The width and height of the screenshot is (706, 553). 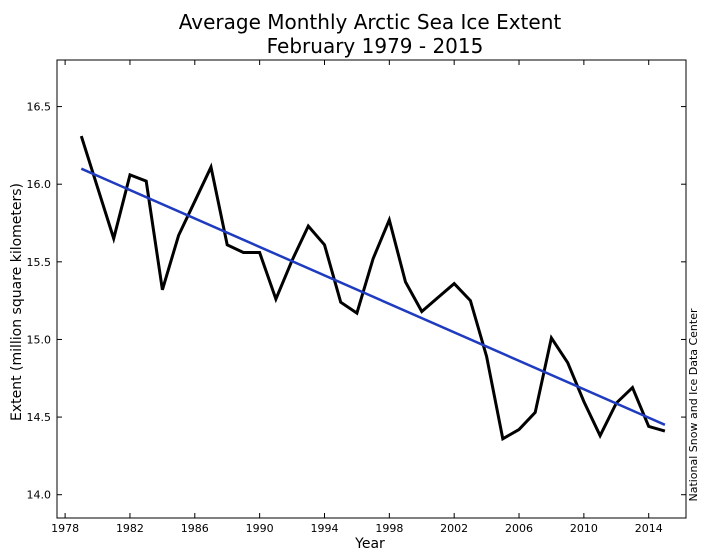 What do you see at coordinates (389, 528) in the screenshot?
I see `x-tick-label: 1998` at bounding box center [389, 528].